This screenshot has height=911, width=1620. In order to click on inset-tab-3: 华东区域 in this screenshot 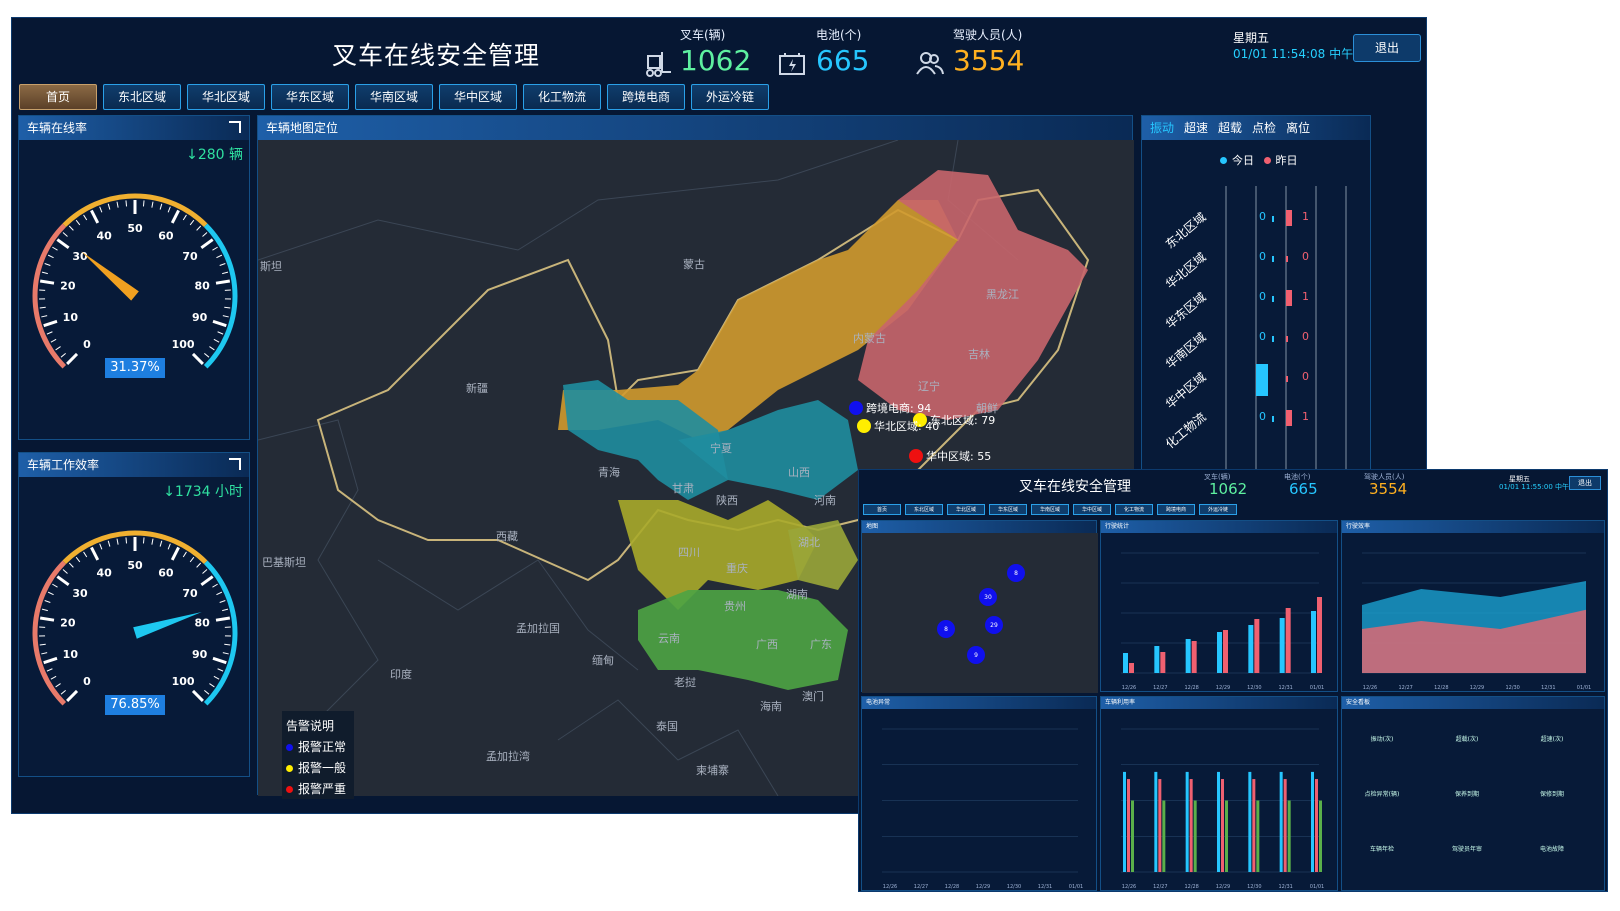, I will do `click(1008, 509)`.